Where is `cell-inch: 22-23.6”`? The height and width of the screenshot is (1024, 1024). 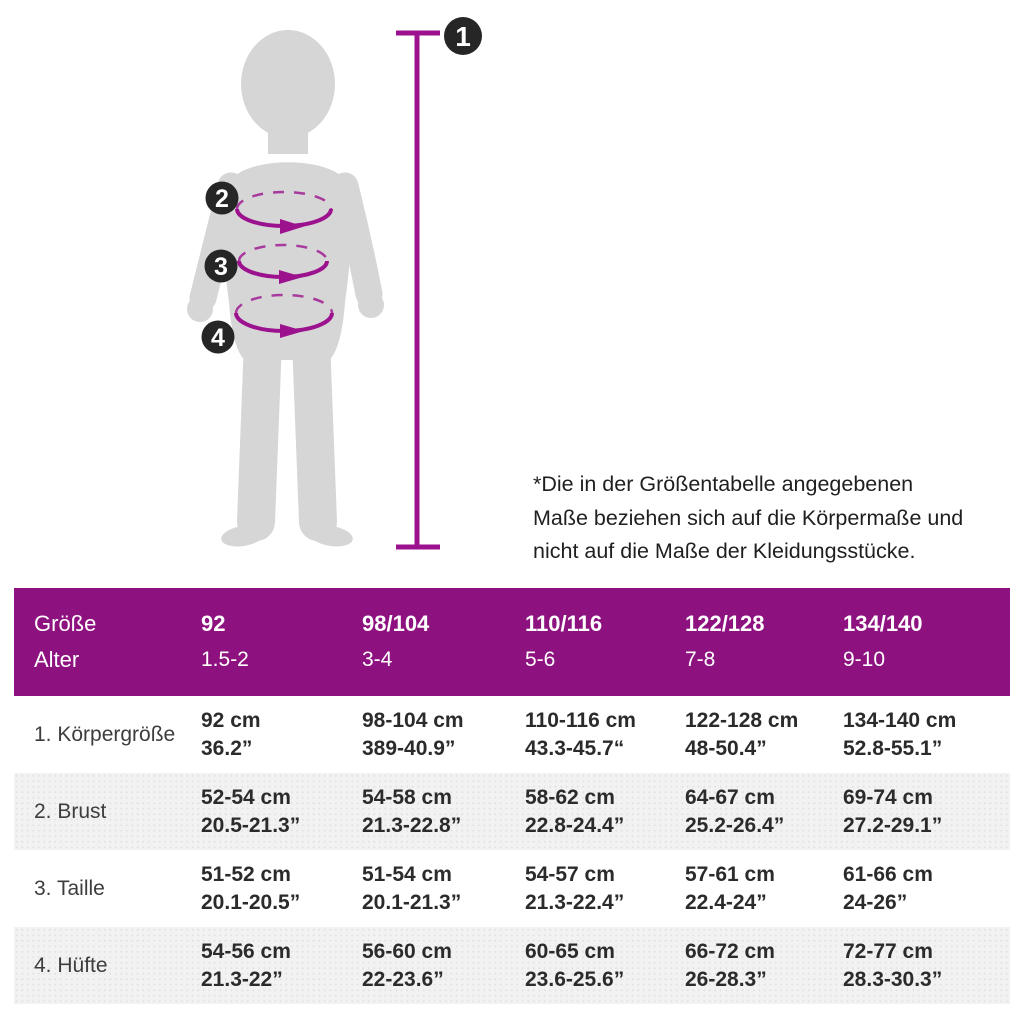 cell-inch: 22-23.6” is located at coordinates (403, 979).